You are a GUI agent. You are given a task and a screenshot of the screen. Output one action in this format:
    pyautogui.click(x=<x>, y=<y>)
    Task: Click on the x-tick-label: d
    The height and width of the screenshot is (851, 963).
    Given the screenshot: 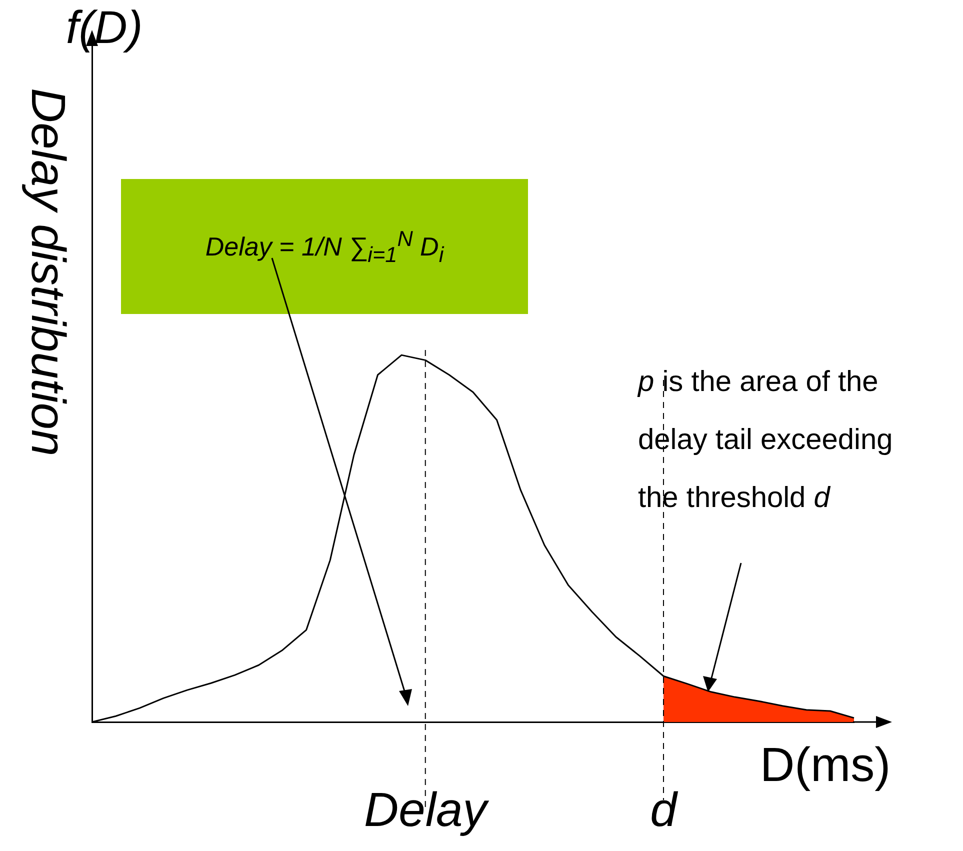 What is the action you would take?
    pyautogui.click(x=664, y=811)
    